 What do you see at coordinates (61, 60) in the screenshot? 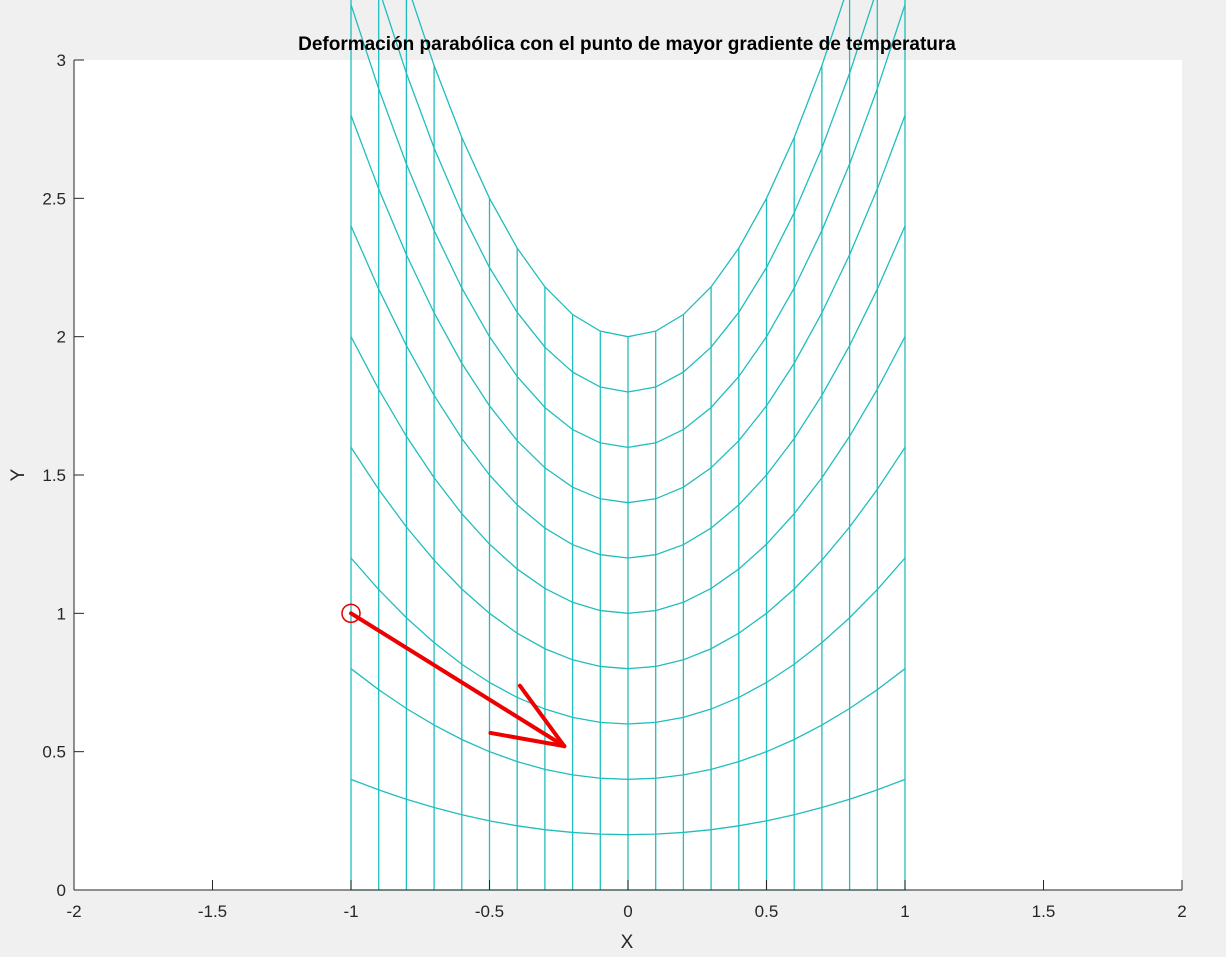
I see `y-tick-label-6: 3` at bounding box center [61, 60].